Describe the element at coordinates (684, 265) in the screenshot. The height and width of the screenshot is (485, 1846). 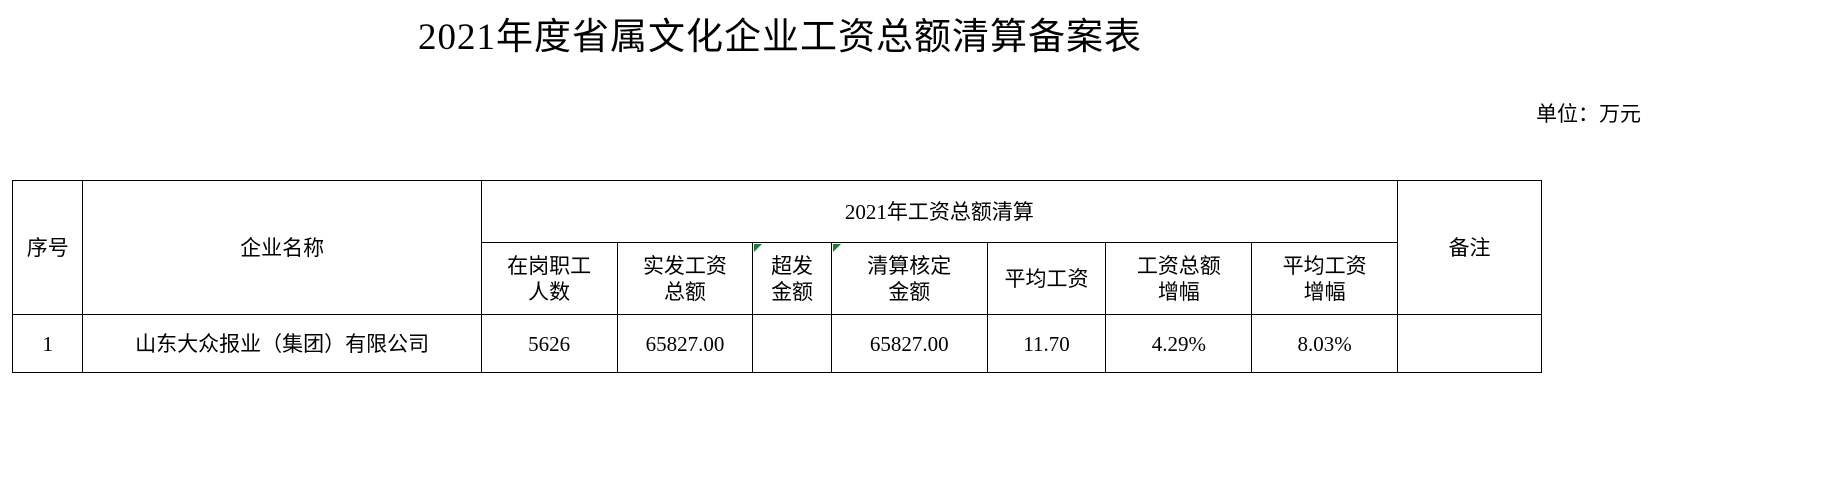
I see `header-paid-total-line1: 实发工资` at that location.